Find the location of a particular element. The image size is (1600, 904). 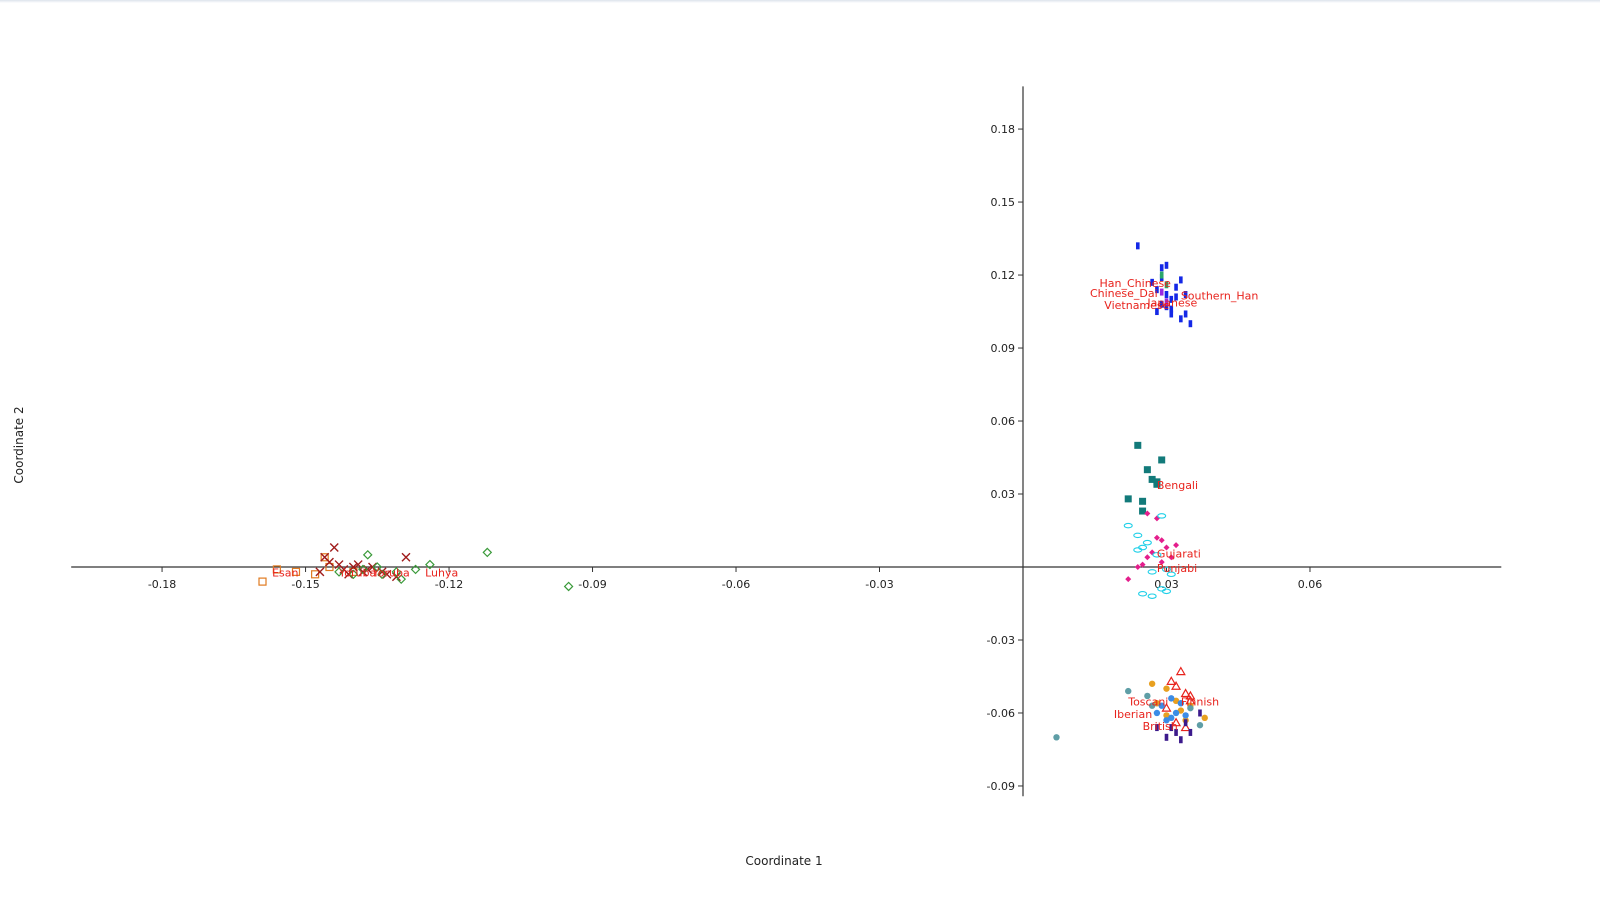

x-tick-label: 0.06 is located at coordinates (1310, 584).